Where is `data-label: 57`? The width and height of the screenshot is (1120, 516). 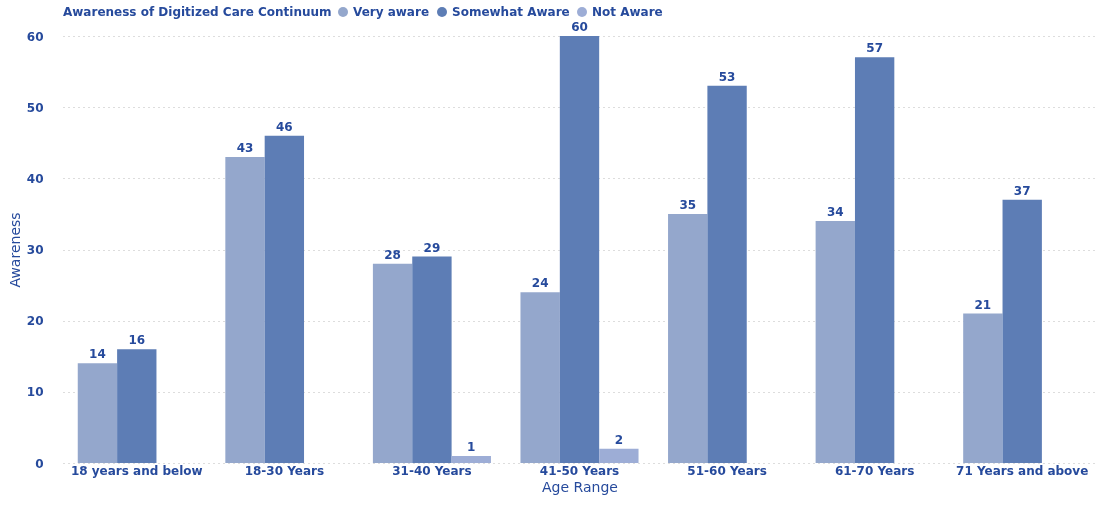 data-label: 57 is located at coordinates (874, 48).